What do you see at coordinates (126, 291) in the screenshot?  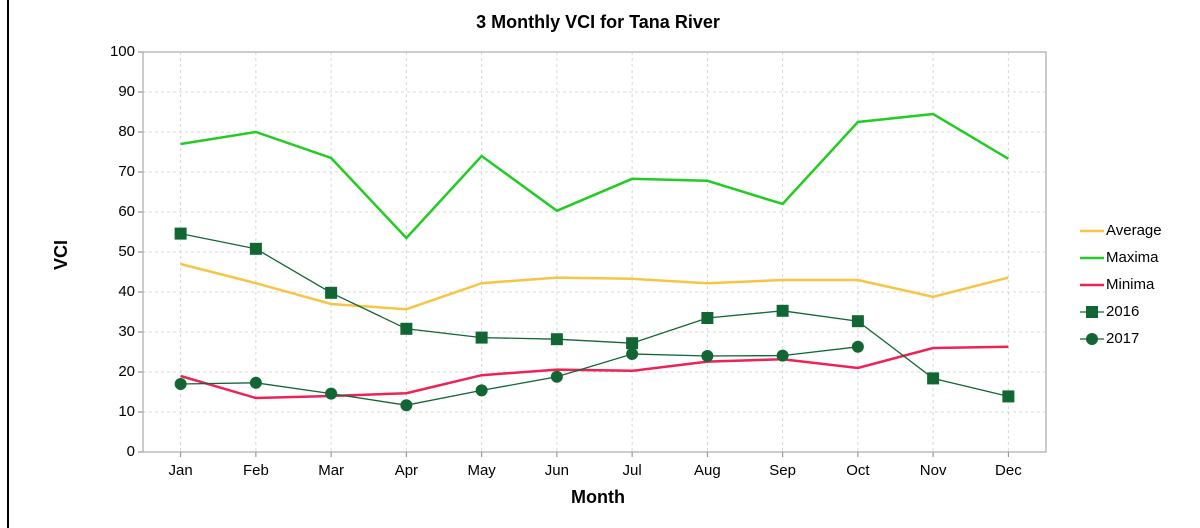 I see `y-tick-label: 40` at bounding box center [126, 291].